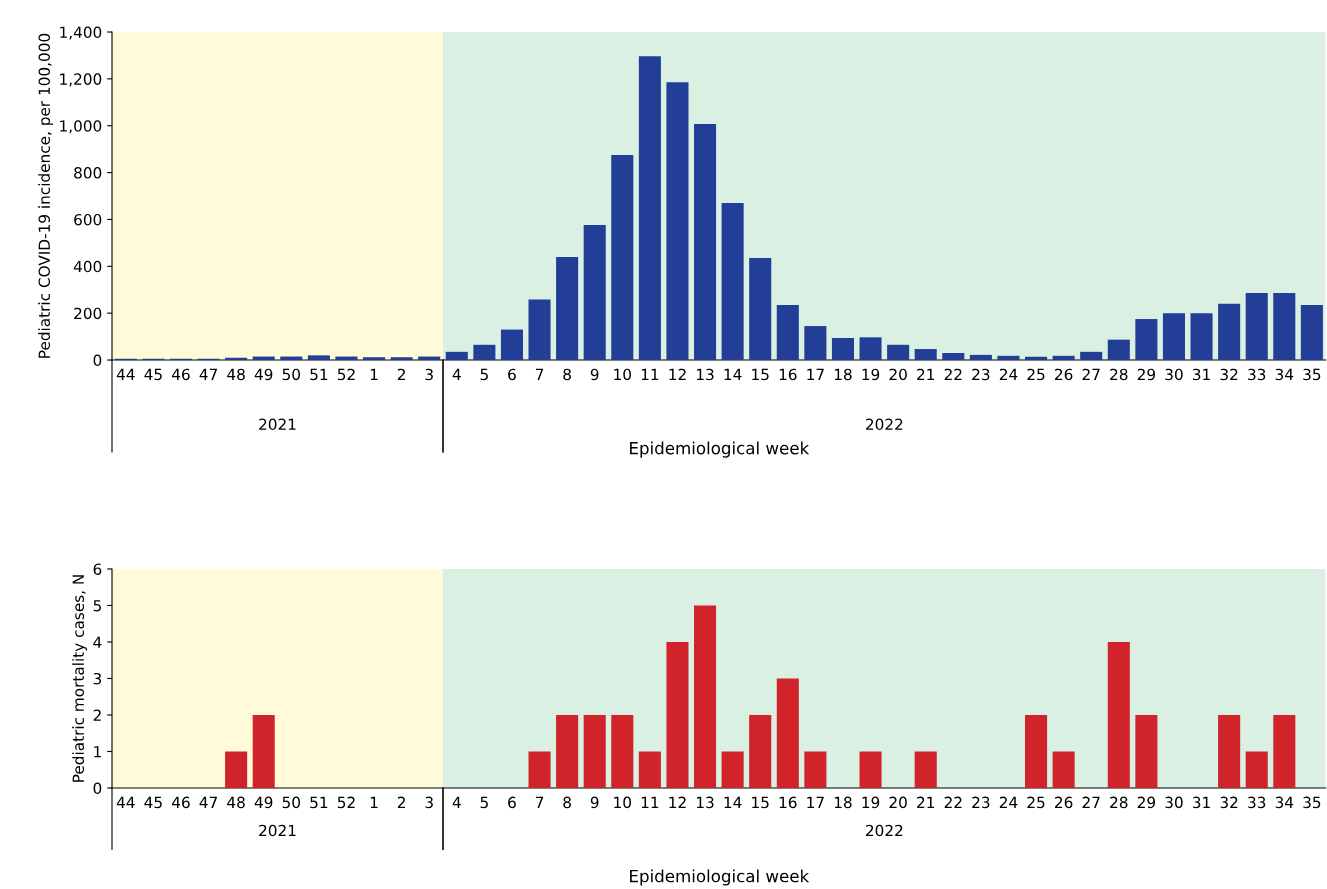 This screenshot has height=889, width=1327. Describe the element at coordinates (898, 802) in the screenshot. I see `x-tick-label: 20` at that location.